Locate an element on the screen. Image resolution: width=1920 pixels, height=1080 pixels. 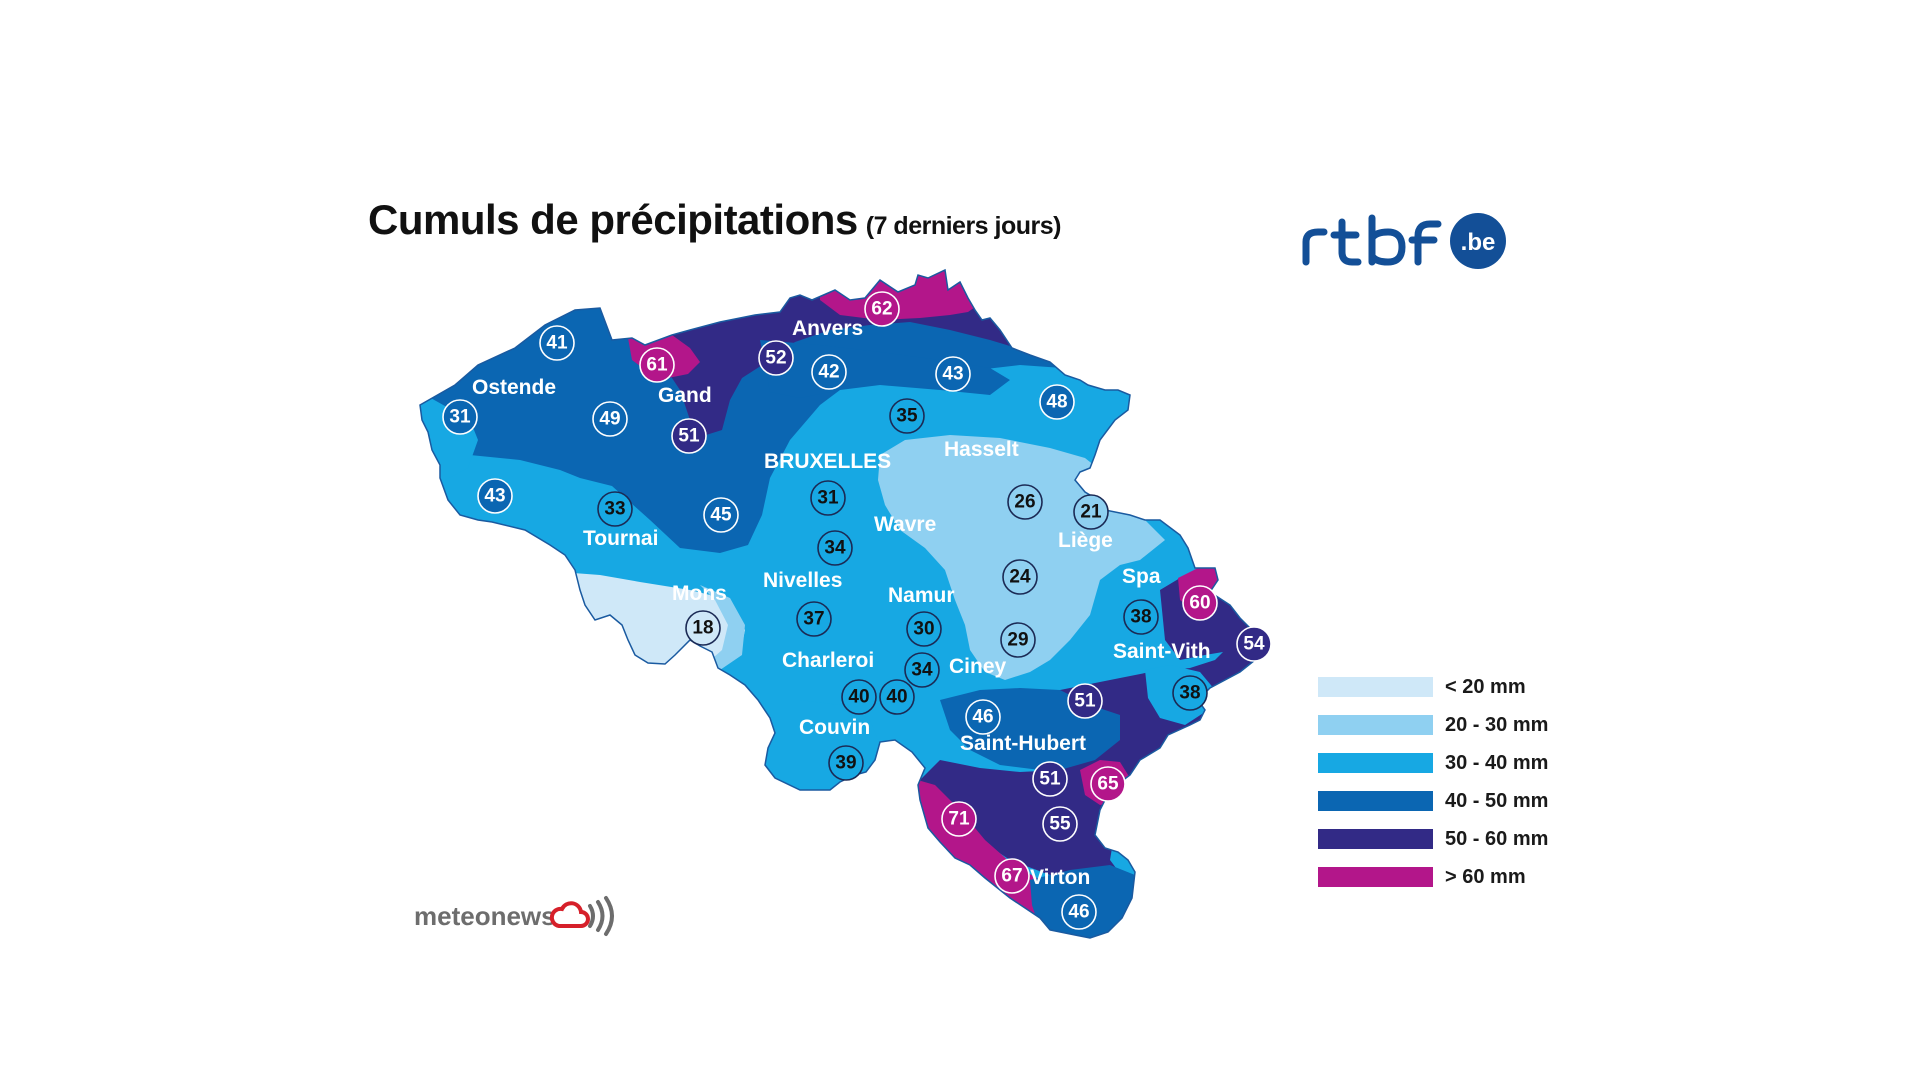
rain-value-badge: 52 is located at coordinates (776, 358).